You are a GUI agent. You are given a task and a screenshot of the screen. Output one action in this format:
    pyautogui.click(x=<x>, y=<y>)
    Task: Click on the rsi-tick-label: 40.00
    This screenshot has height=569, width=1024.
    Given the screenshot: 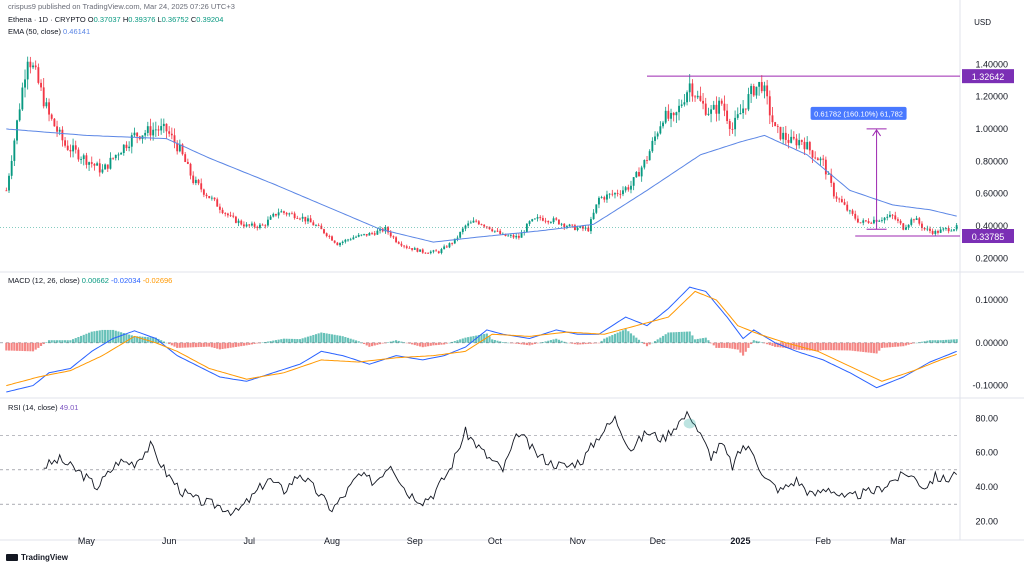 What is the action you would take?
    pyautogui.click(x=986, y=487)
    